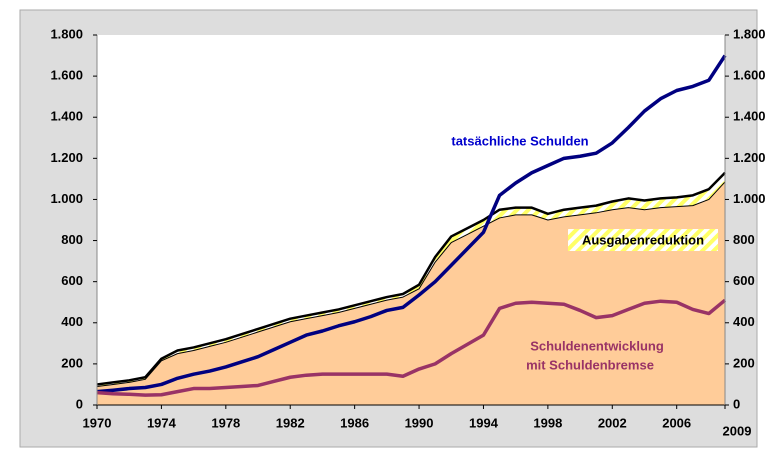 The image size is (783, 457). Describe the element at coordinates (749, 75) in the screenshot. I see `y2-tick-label: 1.600` at that location.